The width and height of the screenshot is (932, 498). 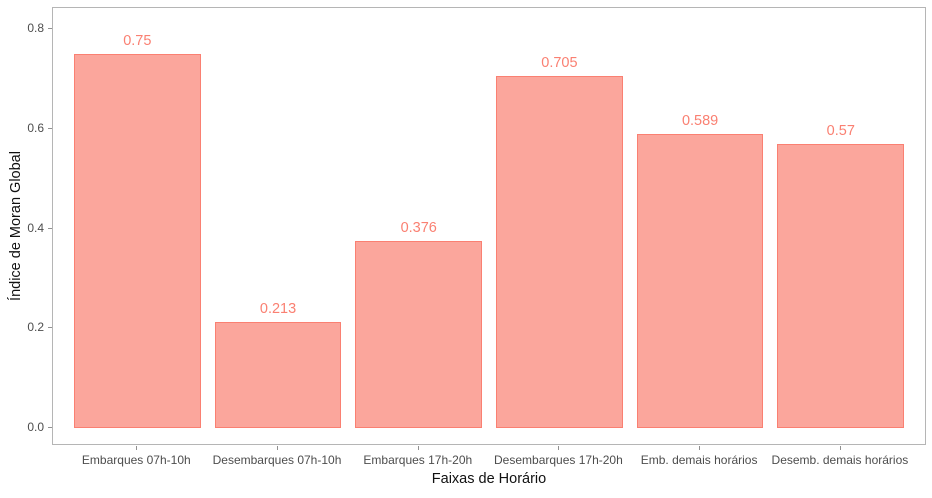 I want to click on x-tick-label: Desembarques 17h-20h, so click(x=558, y=460).